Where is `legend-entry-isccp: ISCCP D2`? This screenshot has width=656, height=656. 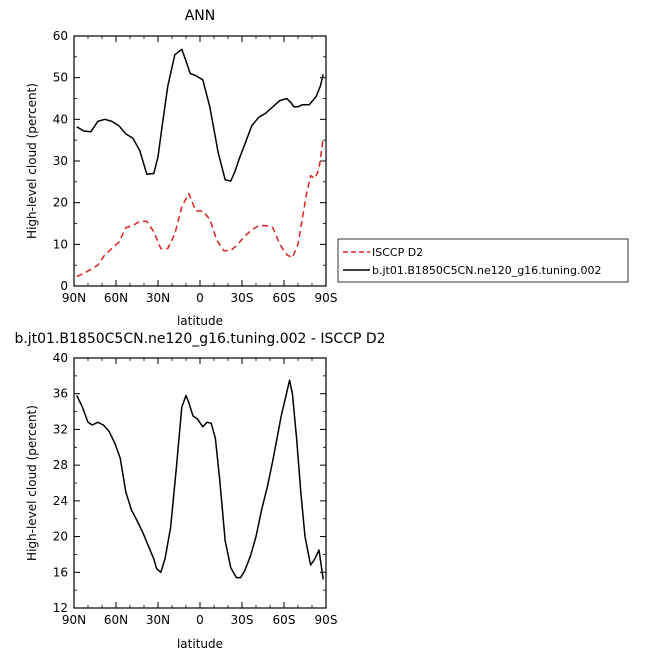
legend-entry-isccp: ISCCP D2 is located at coordinates (397, 252).